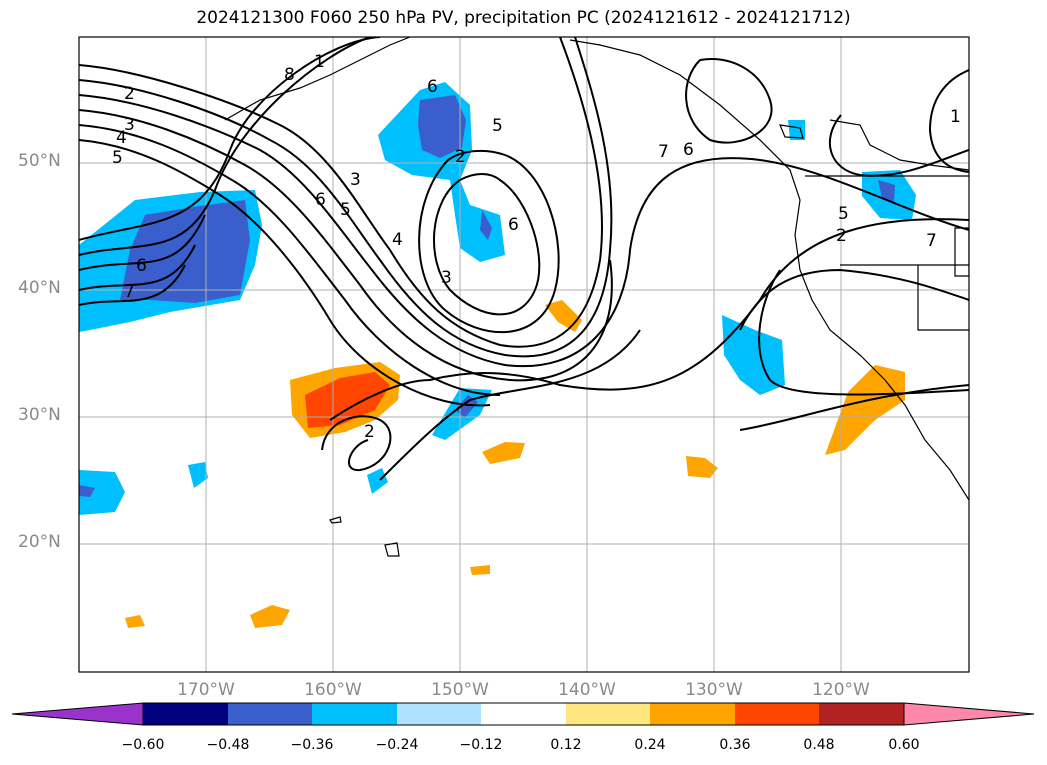 The image size is (1047, 765). I want to click on lon-tick-label: 130°W, so click(714, 690).